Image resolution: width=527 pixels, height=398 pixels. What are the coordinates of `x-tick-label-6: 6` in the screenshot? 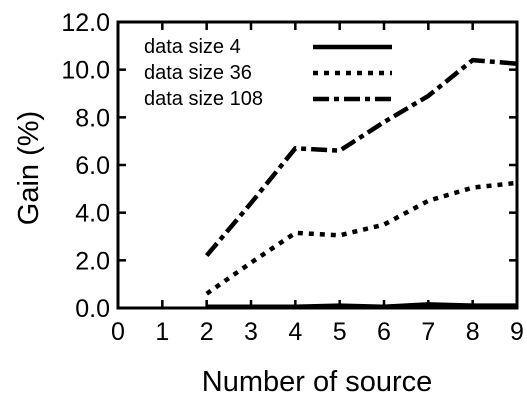 It's located at (384, 332).